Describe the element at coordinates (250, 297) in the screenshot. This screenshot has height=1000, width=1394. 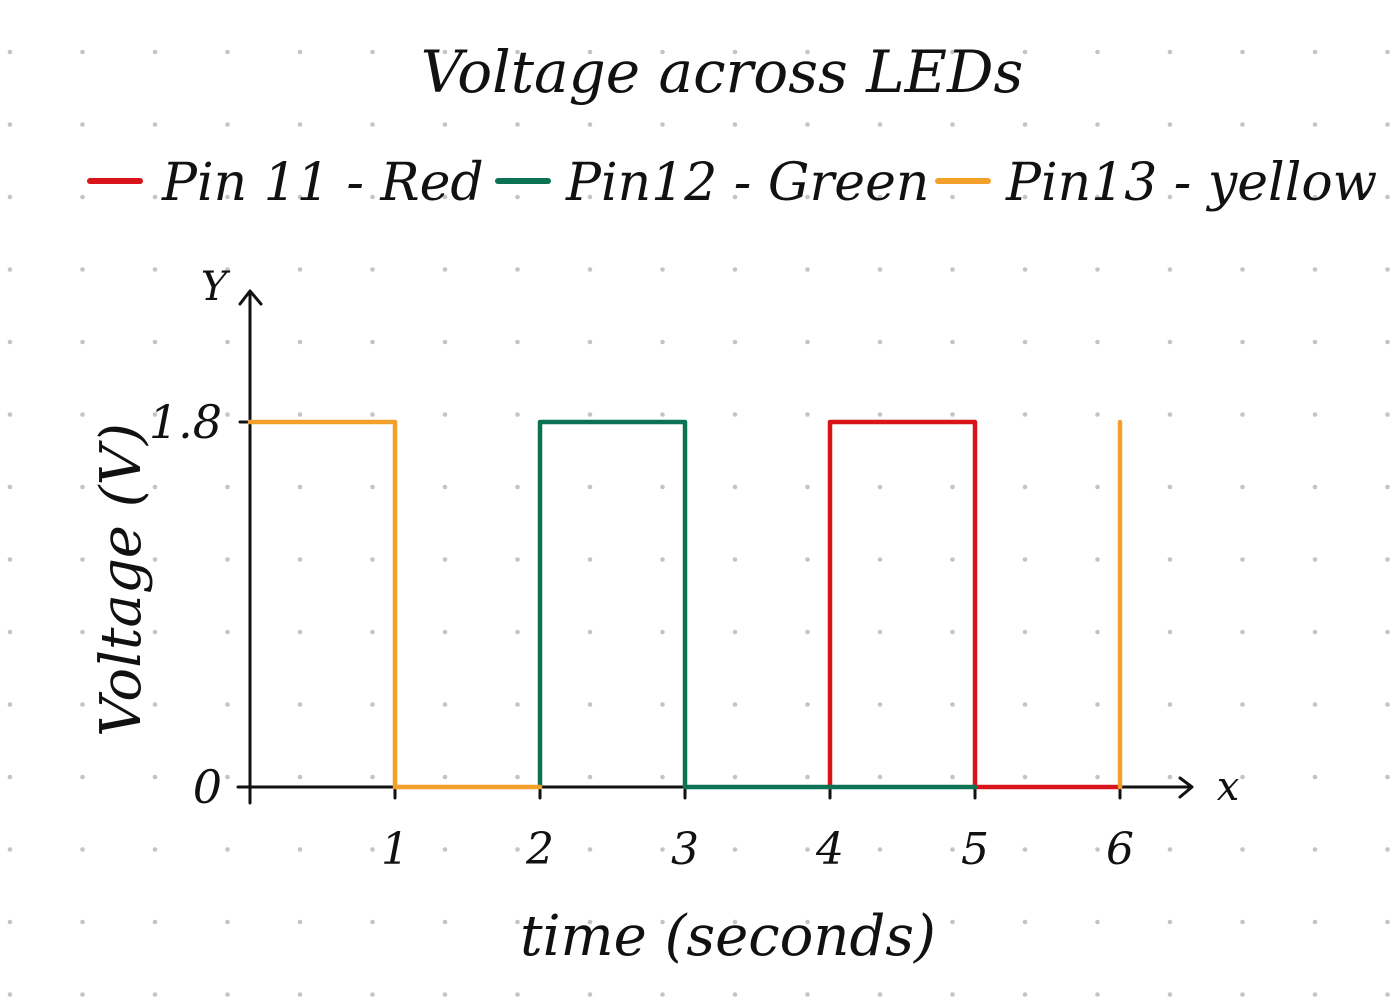
I see `y-axis-arrowhead` at that location.